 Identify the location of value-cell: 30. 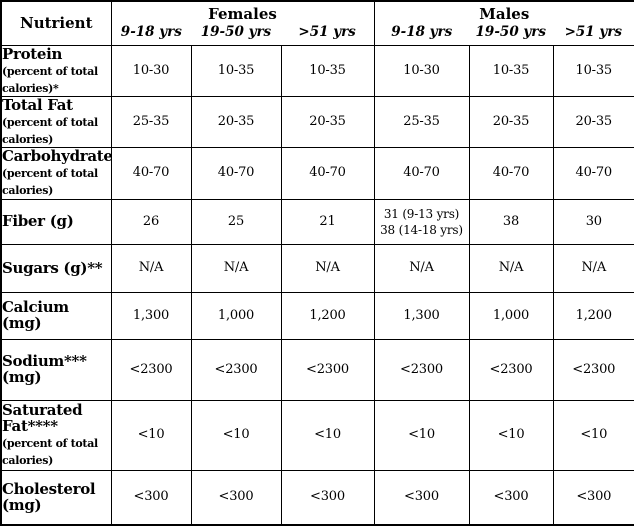
(593, 221).